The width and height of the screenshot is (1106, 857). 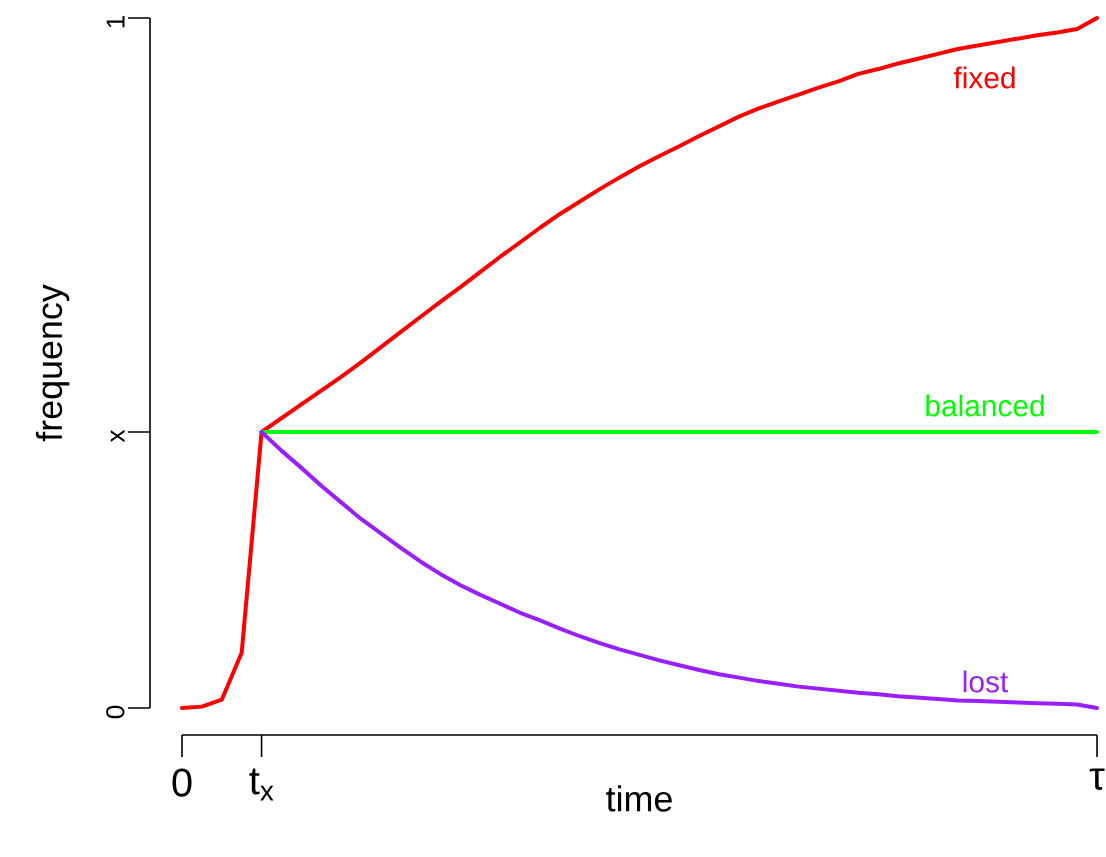 What do you see at coordinates (986, 681) in the screenshot?
I see `series-label: lost` at bounding box center [986, 681].